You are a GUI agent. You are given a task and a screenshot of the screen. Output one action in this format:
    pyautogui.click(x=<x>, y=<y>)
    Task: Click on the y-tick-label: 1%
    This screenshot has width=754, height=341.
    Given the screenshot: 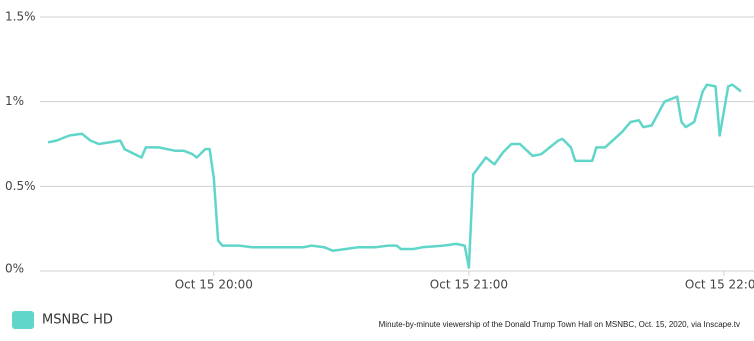 What is the action you would take?
    pyautogui.click(x=14, y=101)
    